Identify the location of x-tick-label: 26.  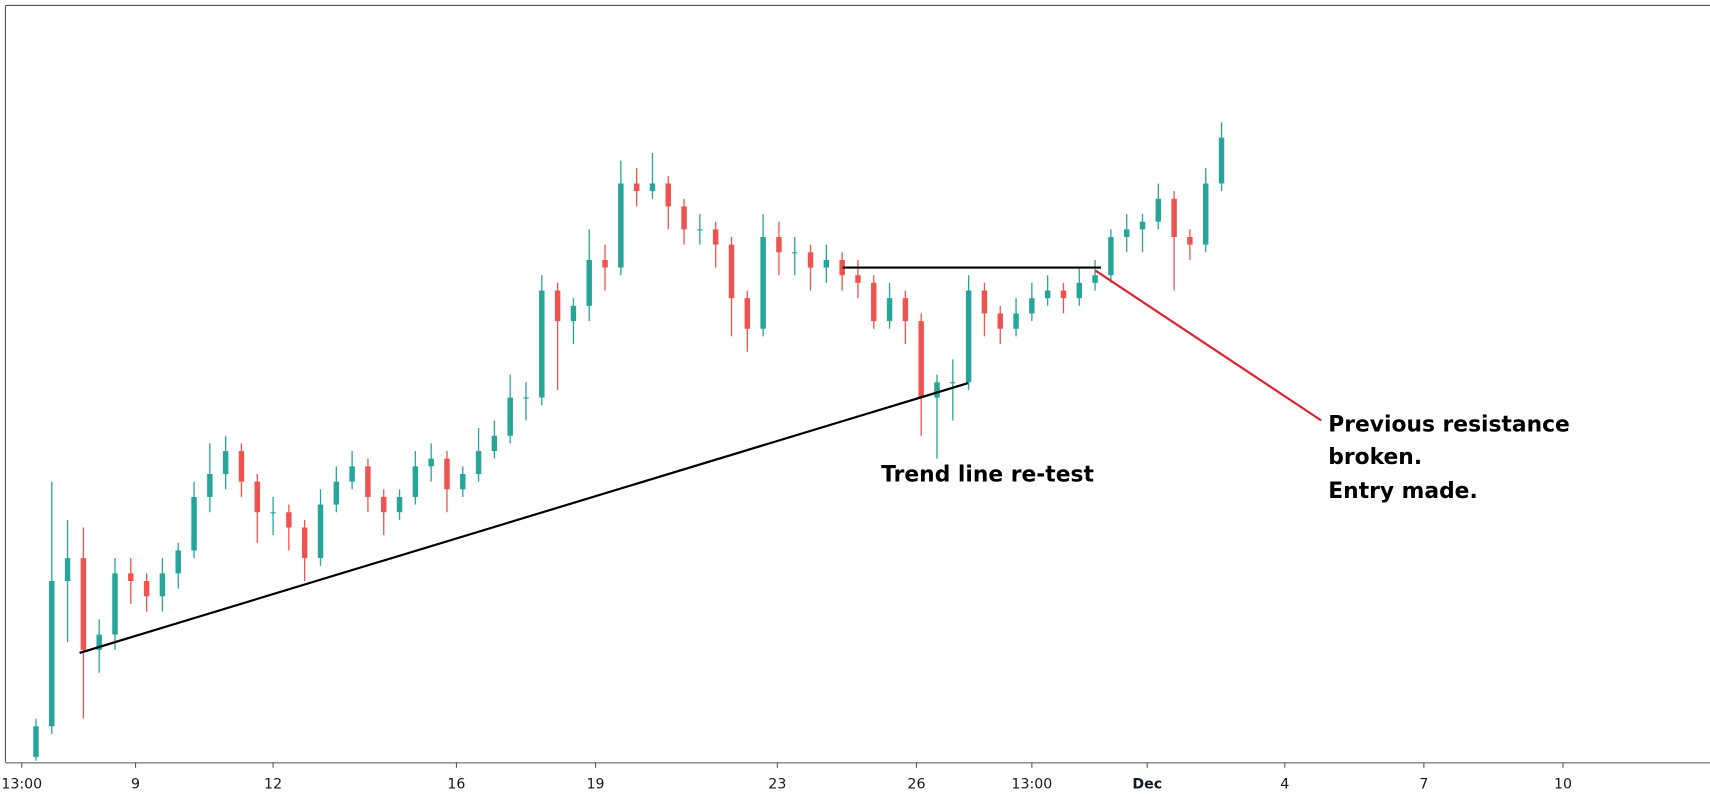
(916, 785).